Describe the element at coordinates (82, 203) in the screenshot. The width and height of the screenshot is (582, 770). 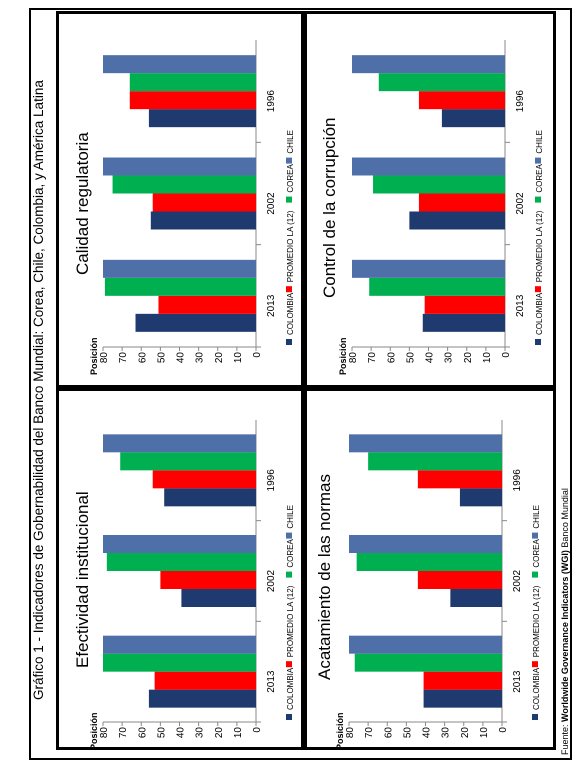
I see `chart-title: Calidad regulatoria` at that location.